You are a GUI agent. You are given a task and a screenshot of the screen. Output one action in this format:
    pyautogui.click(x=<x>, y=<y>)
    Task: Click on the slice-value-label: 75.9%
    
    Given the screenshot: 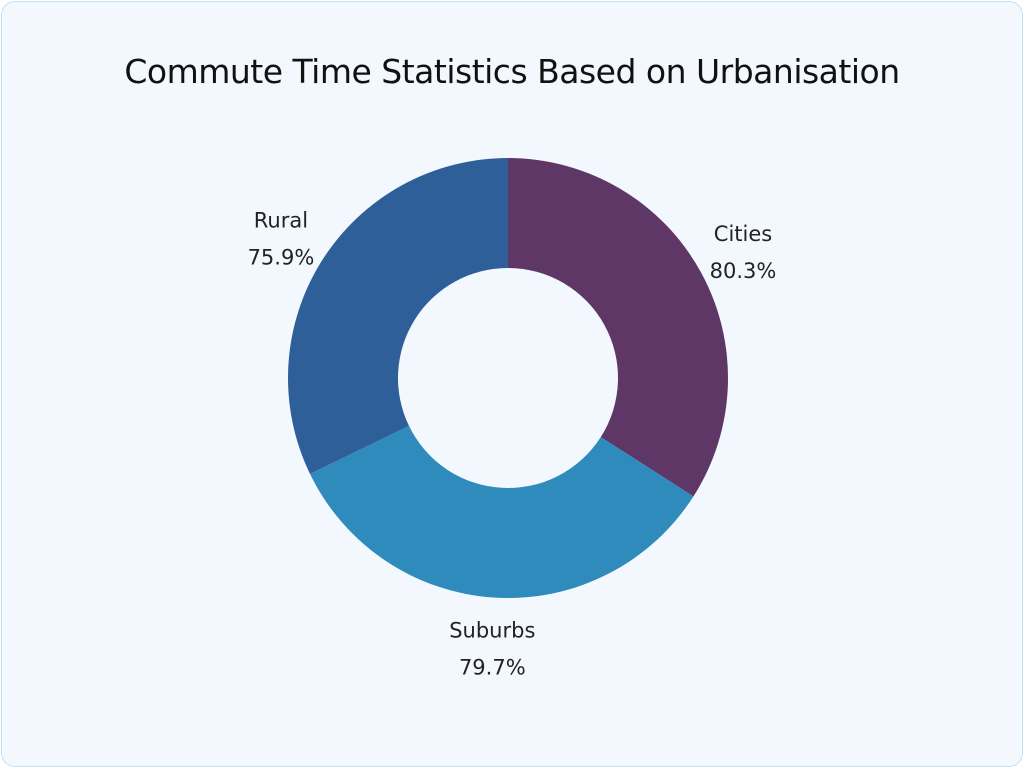 What is the action you would take?
    pyautogui.click(x=281, y=258)
    